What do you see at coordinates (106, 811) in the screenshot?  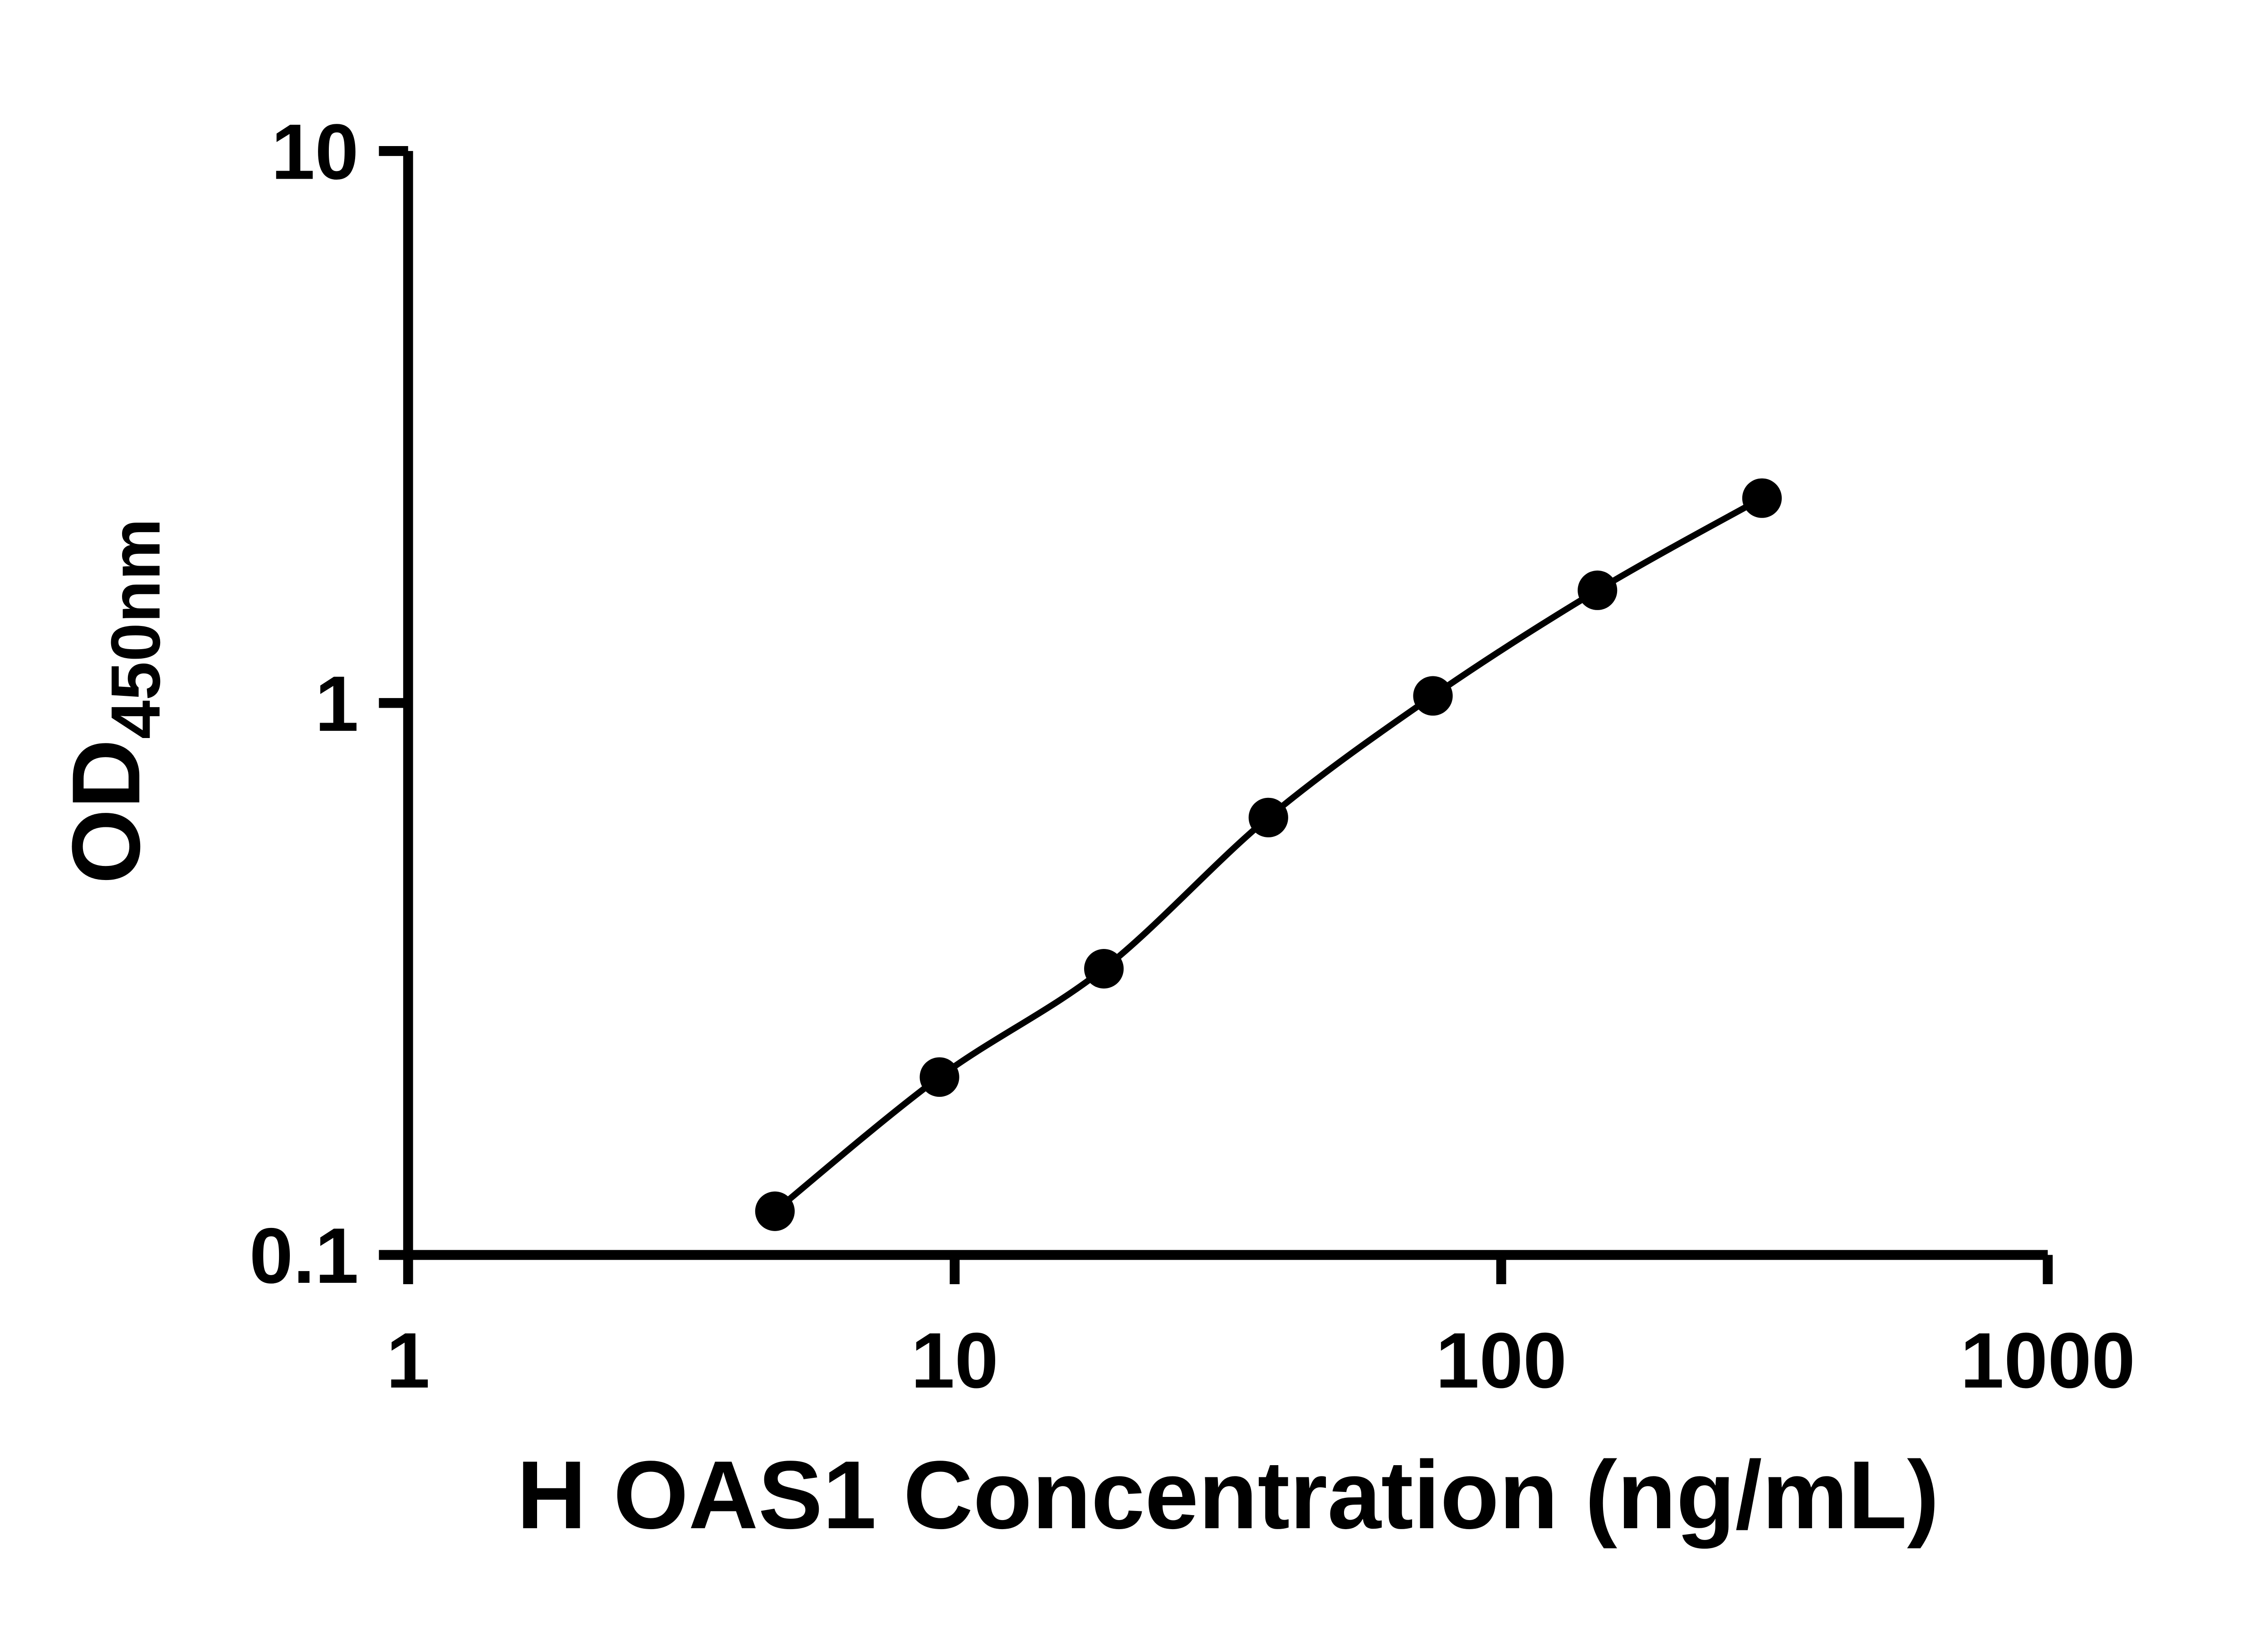 I see `y-axis-title-main: OD` at bounding box center [106, 811].